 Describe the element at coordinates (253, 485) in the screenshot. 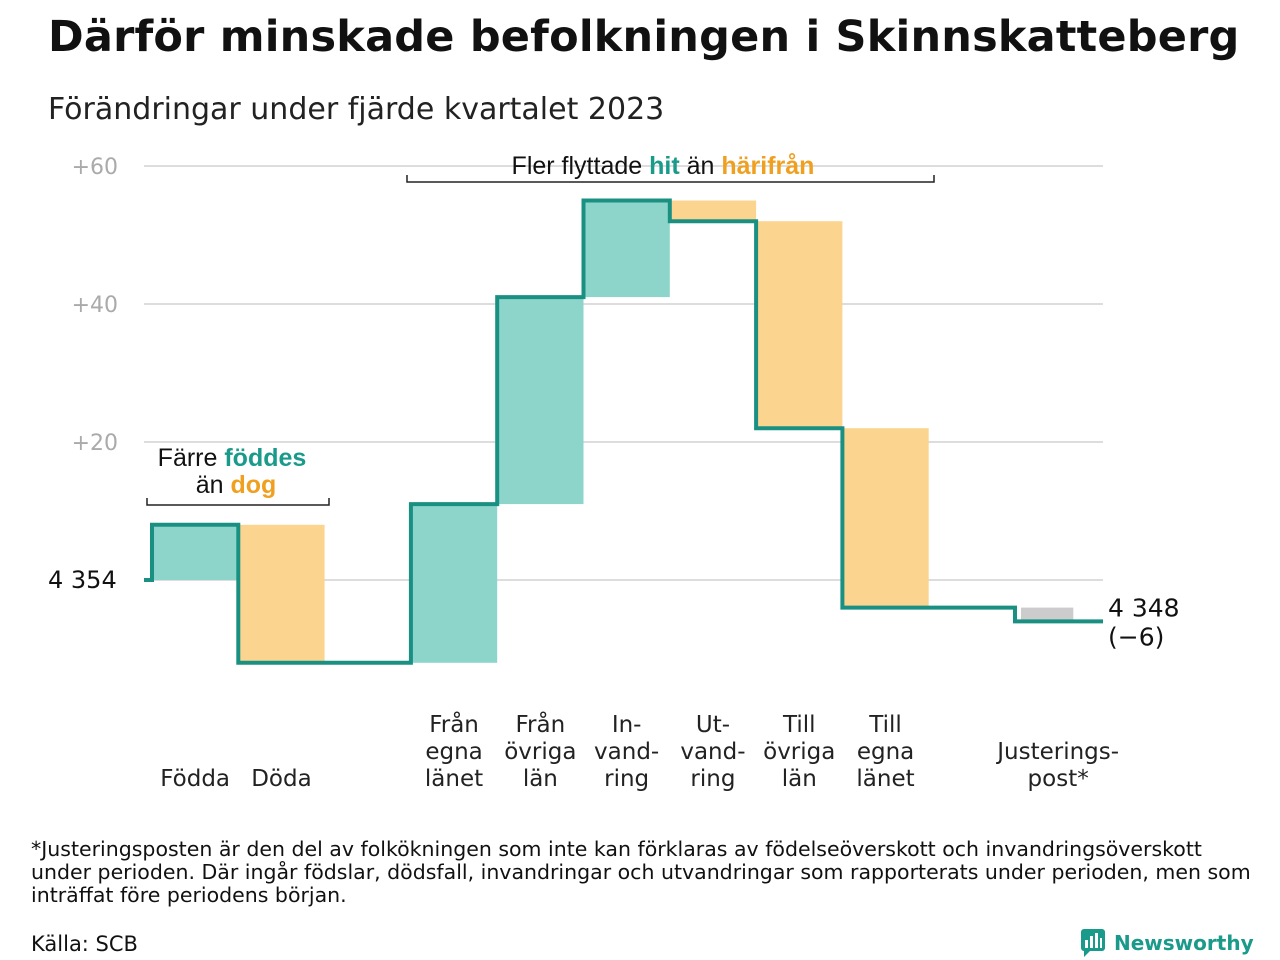

I see `highlight-died: dog` at that location.